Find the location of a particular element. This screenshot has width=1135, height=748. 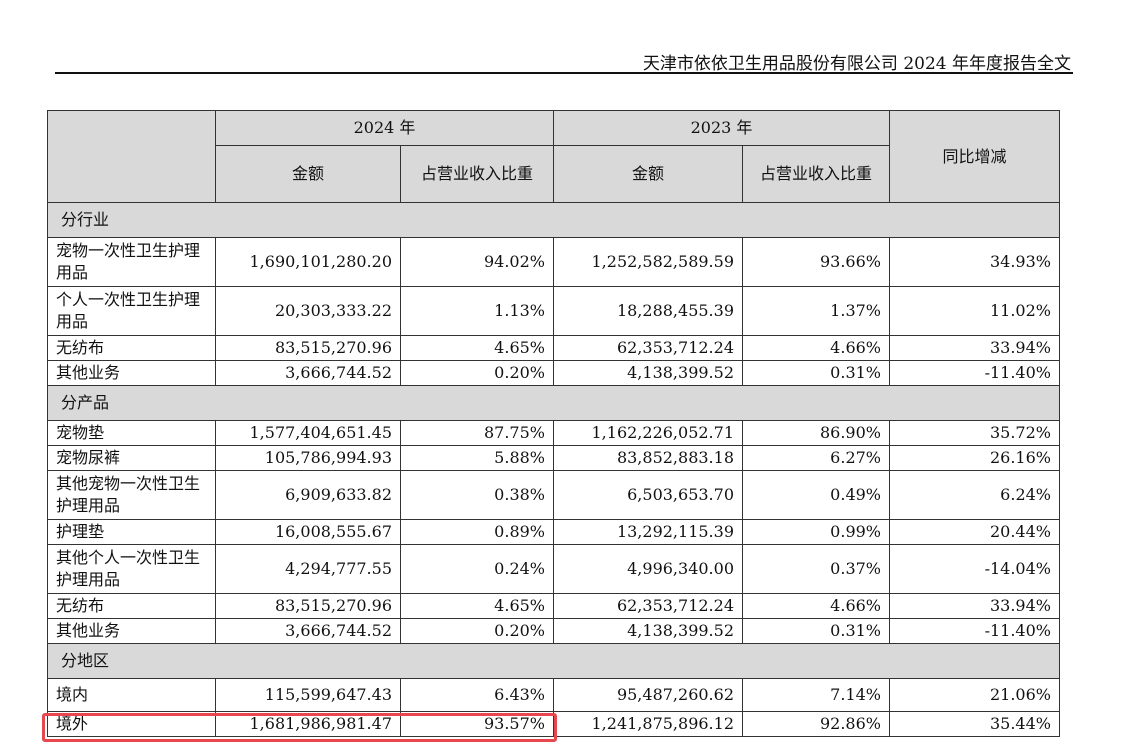

amount-2023: 1,252,582,589.59 is located at coordinates (648, 262).